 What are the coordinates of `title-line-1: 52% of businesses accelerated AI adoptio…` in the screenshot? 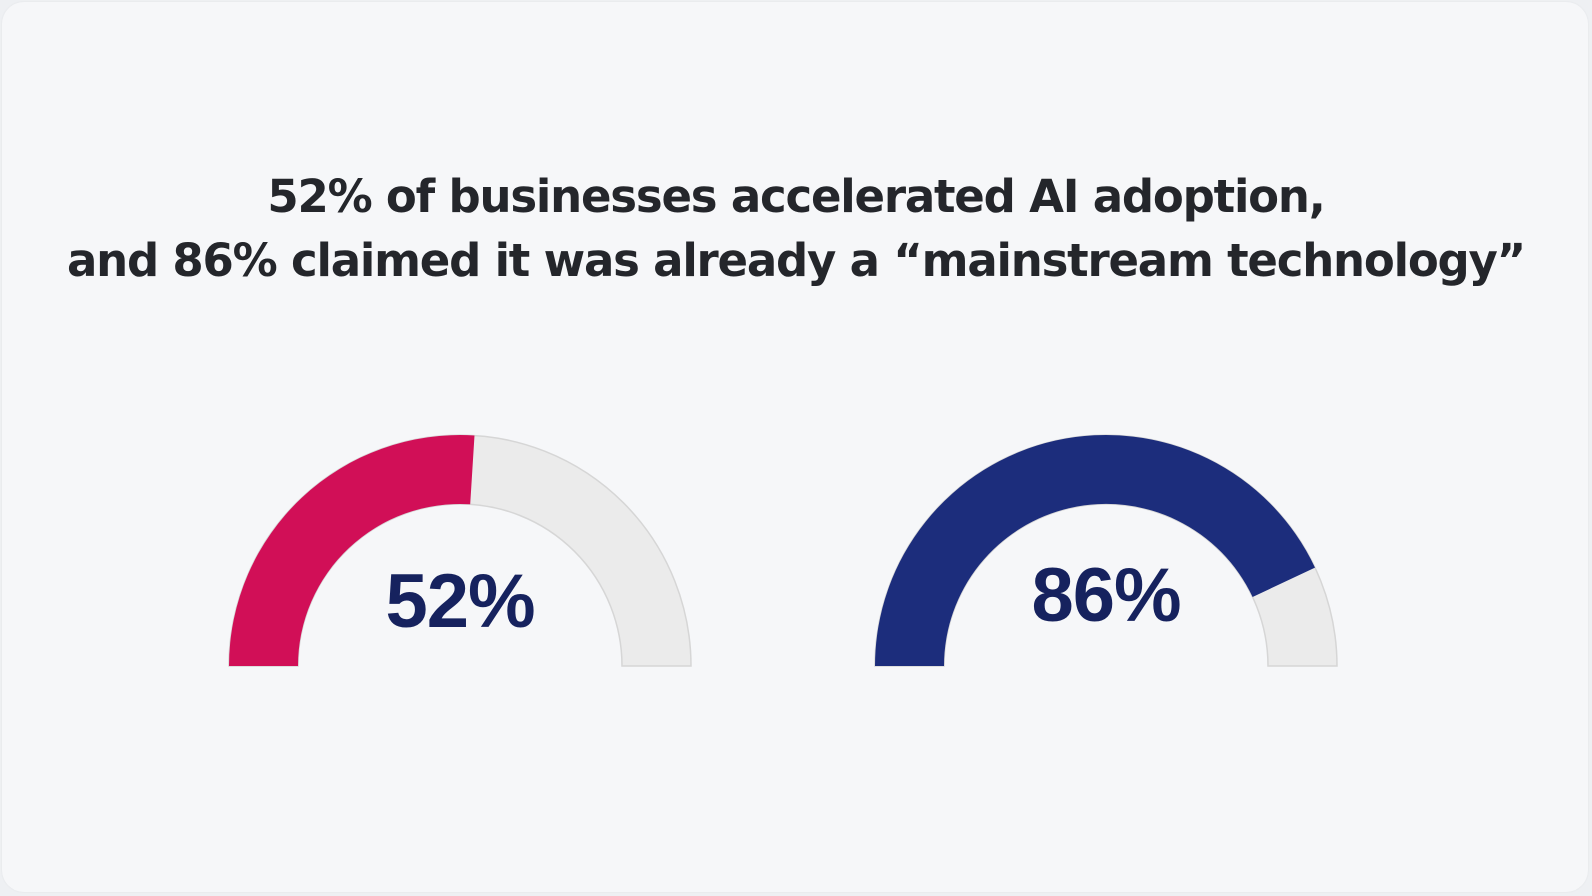 It's located at (796, 196).